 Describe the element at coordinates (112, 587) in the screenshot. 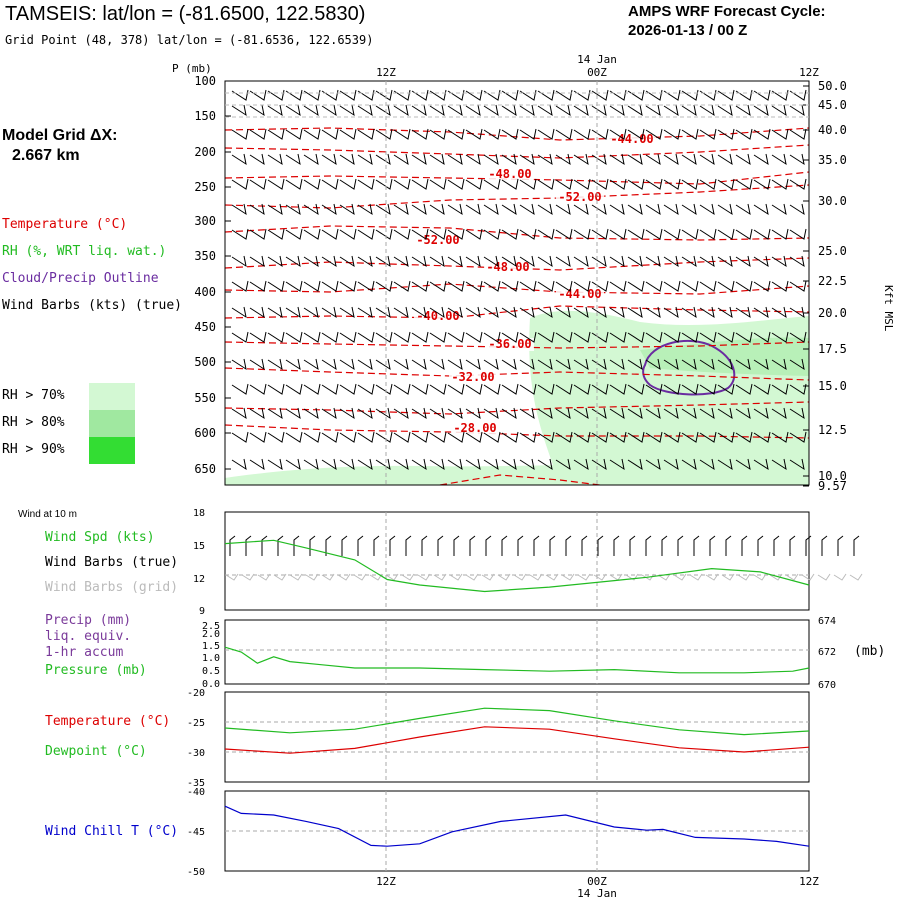

I see `legend-wind-barbs-grid: Wind Barbs (grid)` at that location.